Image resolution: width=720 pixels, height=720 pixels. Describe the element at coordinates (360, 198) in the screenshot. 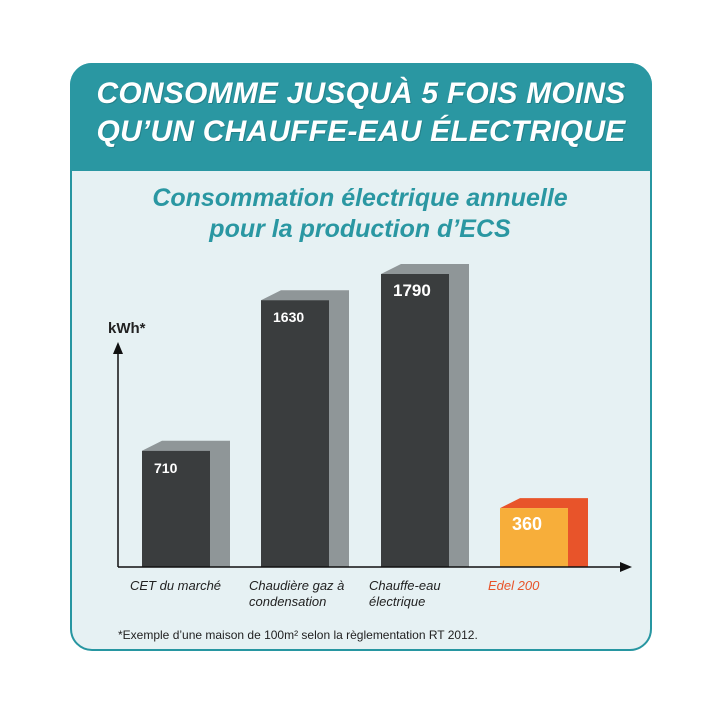

I see `chart-title-line-1: Consommation électrique annuelle` at that location.